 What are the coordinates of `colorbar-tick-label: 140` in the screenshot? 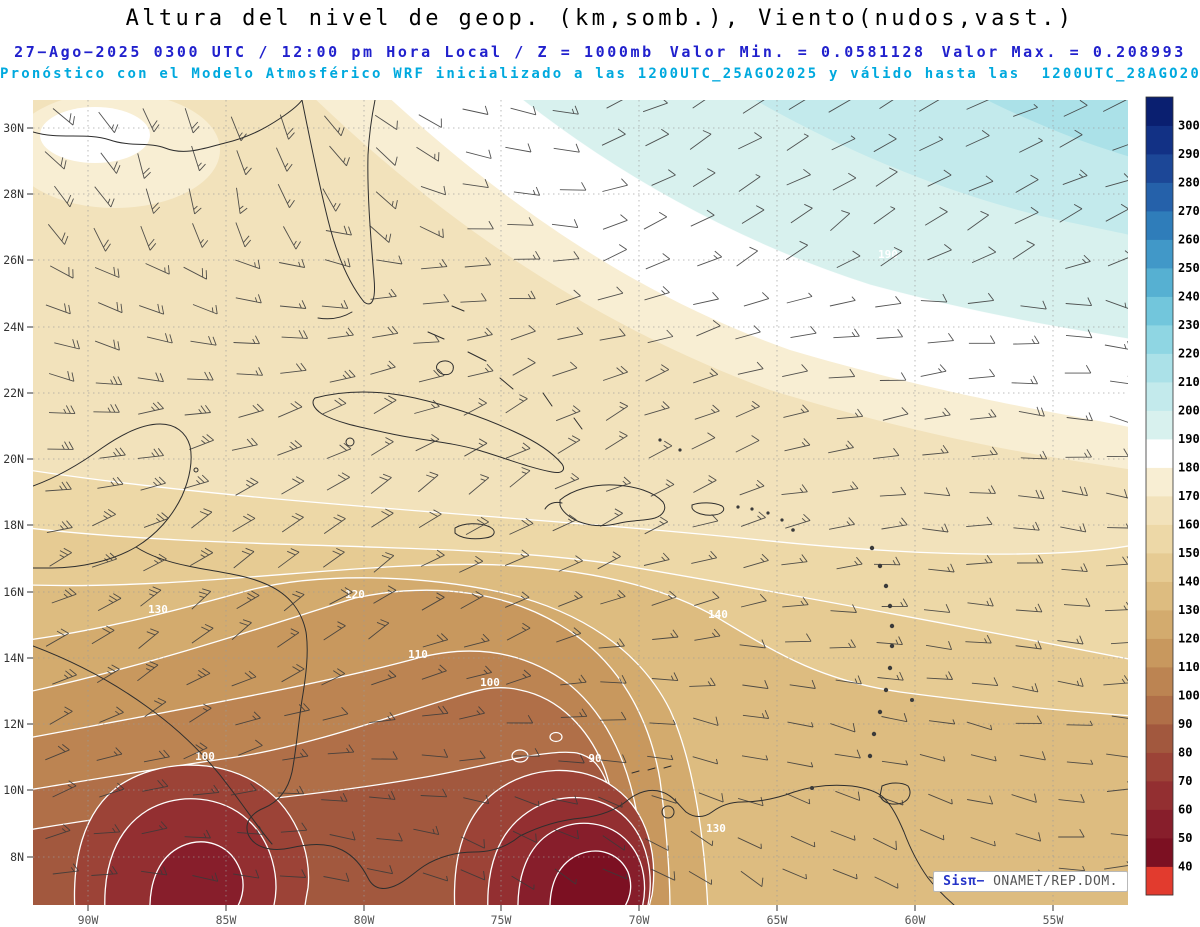 It's located at (1189, 582).